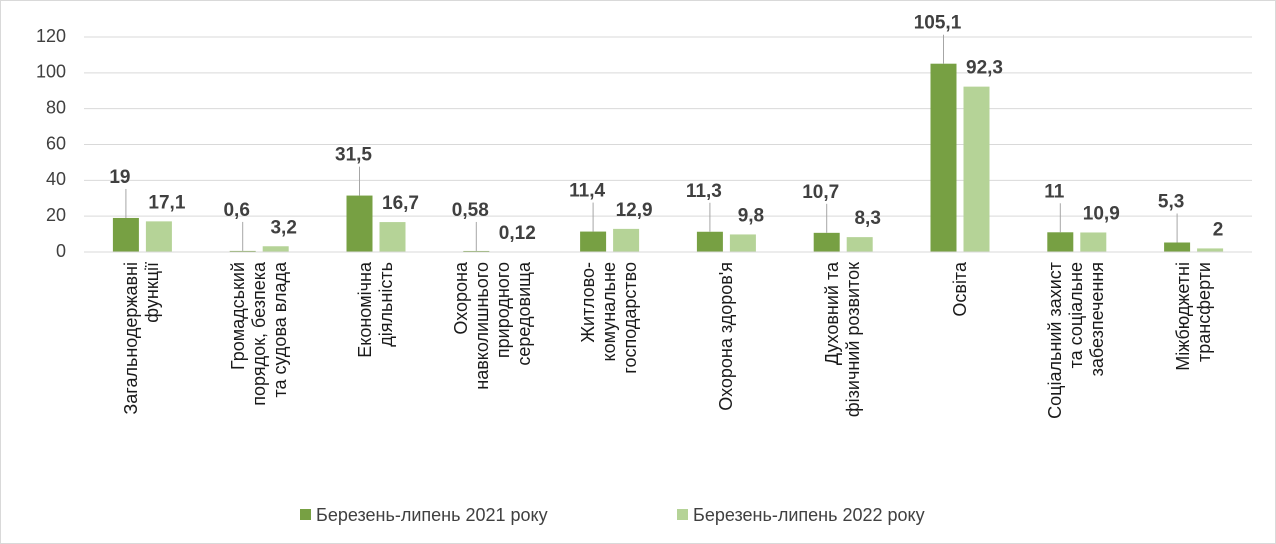  Describe the element at coordinates (634, 210) in the screenshot. I see `data-label: 12,9` at that location.